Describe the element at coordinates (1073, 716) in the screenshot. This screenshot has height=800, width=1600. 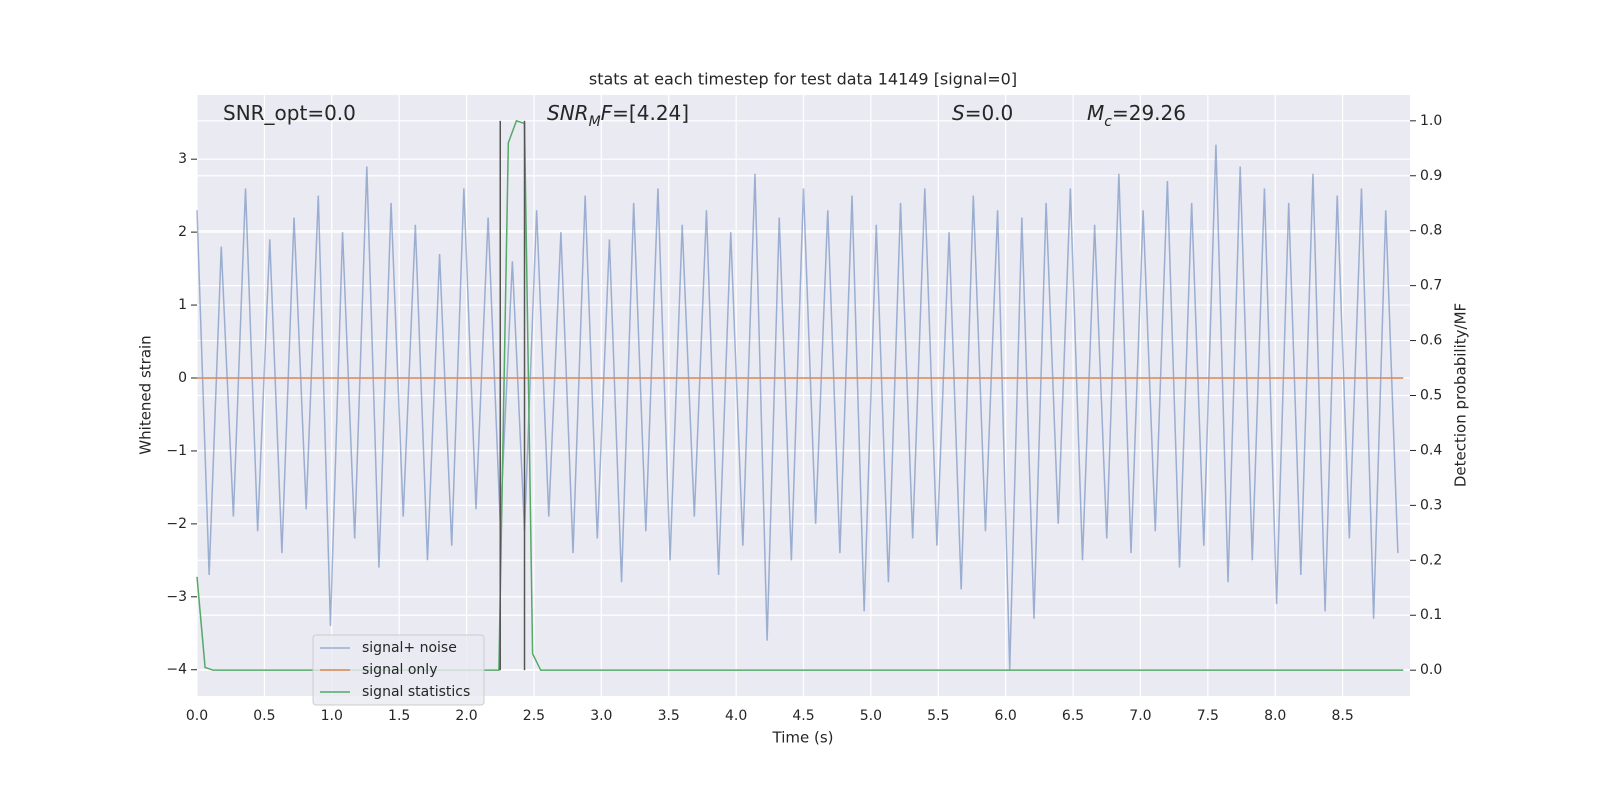
I see `x-tick-label: 6.5` at that location.